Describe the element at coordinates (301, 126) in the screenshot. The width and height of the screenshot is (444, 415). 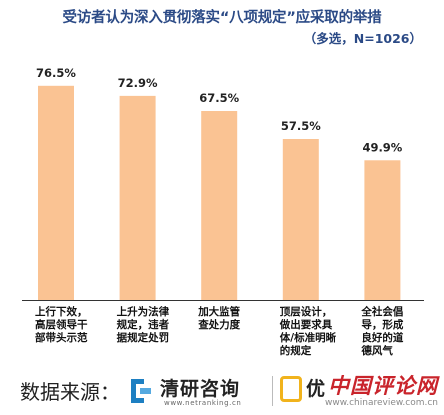
I see `value-label-4: 57.5%` at that location.